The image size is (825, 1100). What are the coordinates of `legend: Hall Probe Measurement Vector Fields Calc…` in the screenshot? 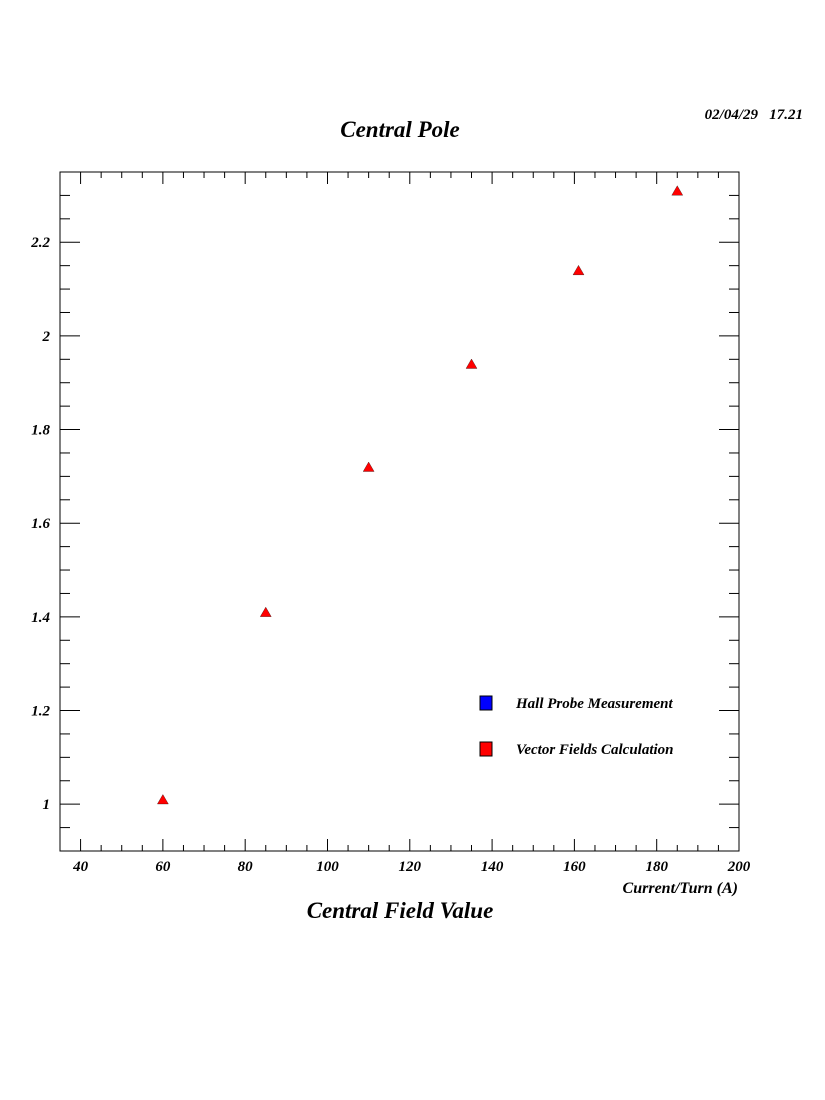 It's located at (576, 726).